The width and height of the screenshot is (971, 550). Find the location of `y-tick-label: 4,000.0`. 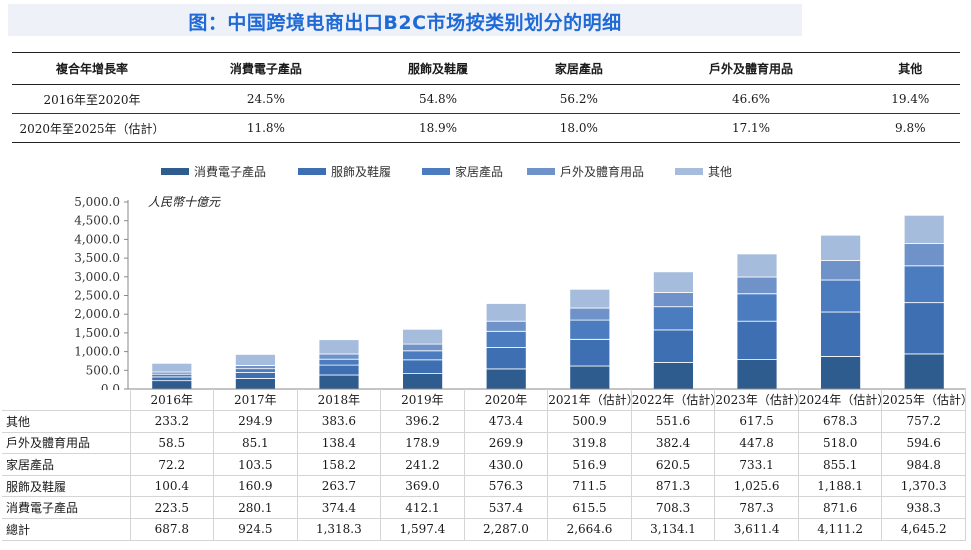

y-tick-label: 4,000.0 is located at coordinates (97, 239).